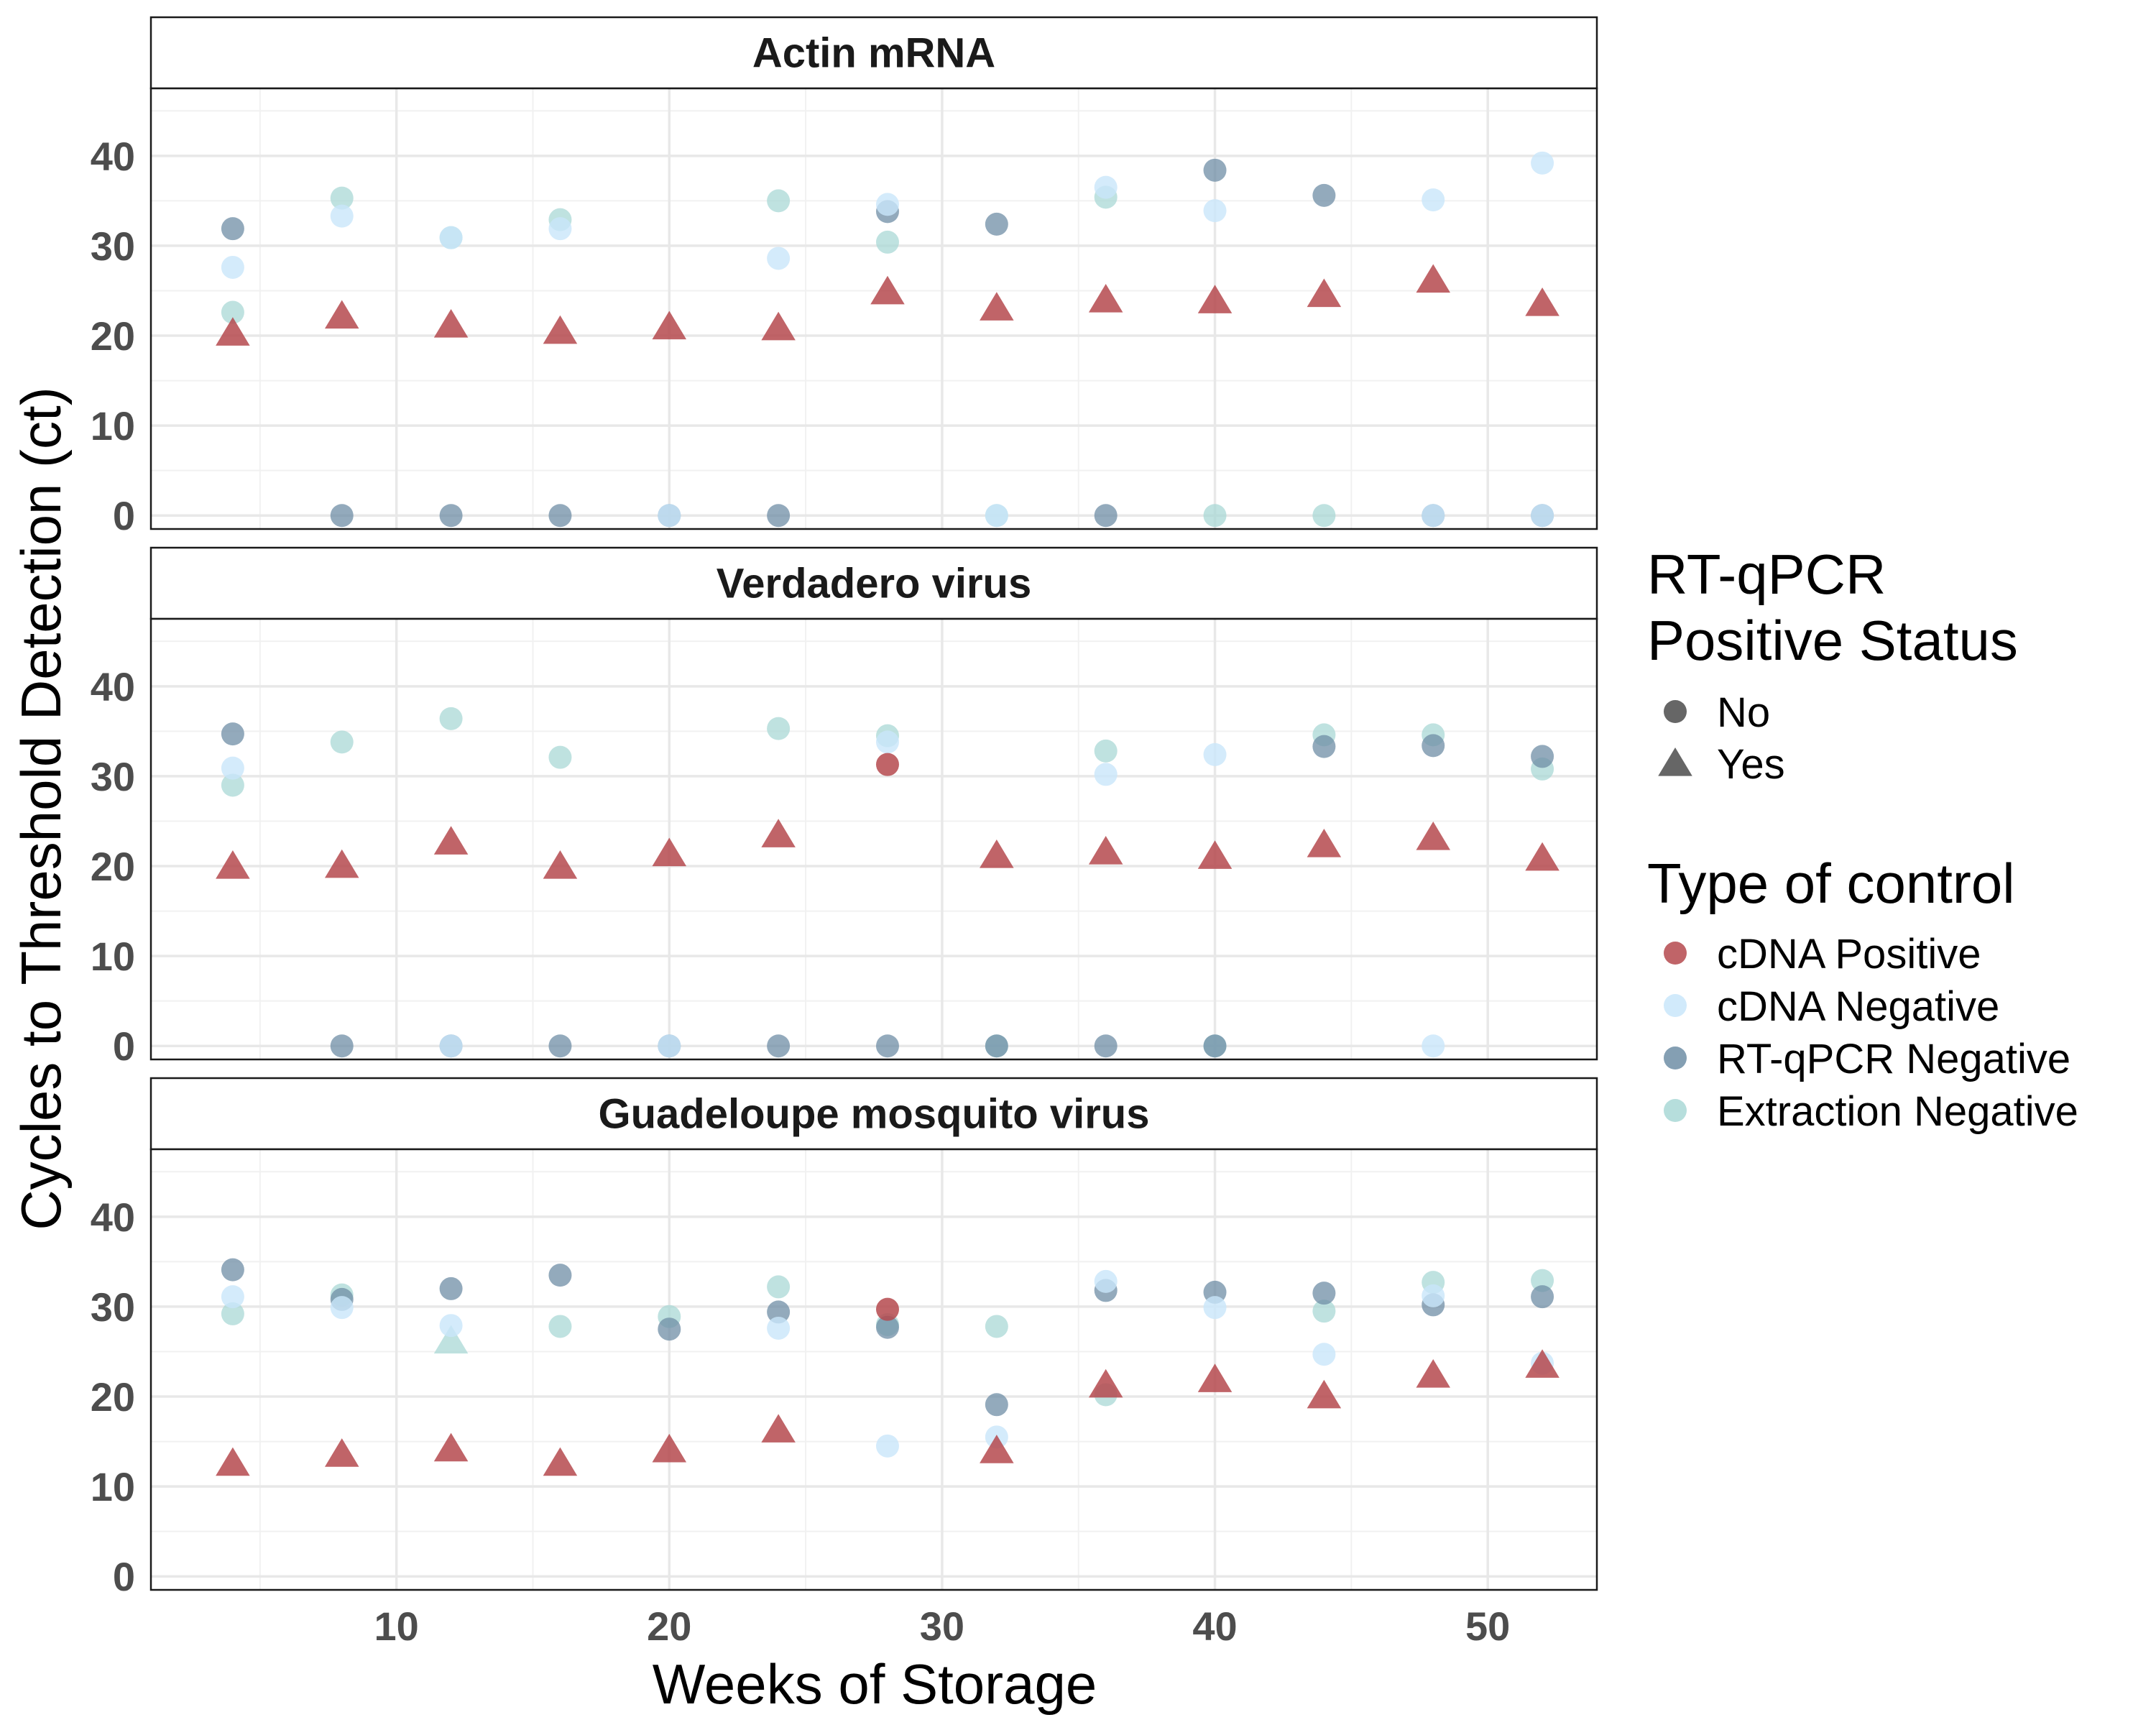 Image resolution: width=2156 pixels, height=1725 pixels. I want to click on legend-key-triangle, so click(1675, 762).